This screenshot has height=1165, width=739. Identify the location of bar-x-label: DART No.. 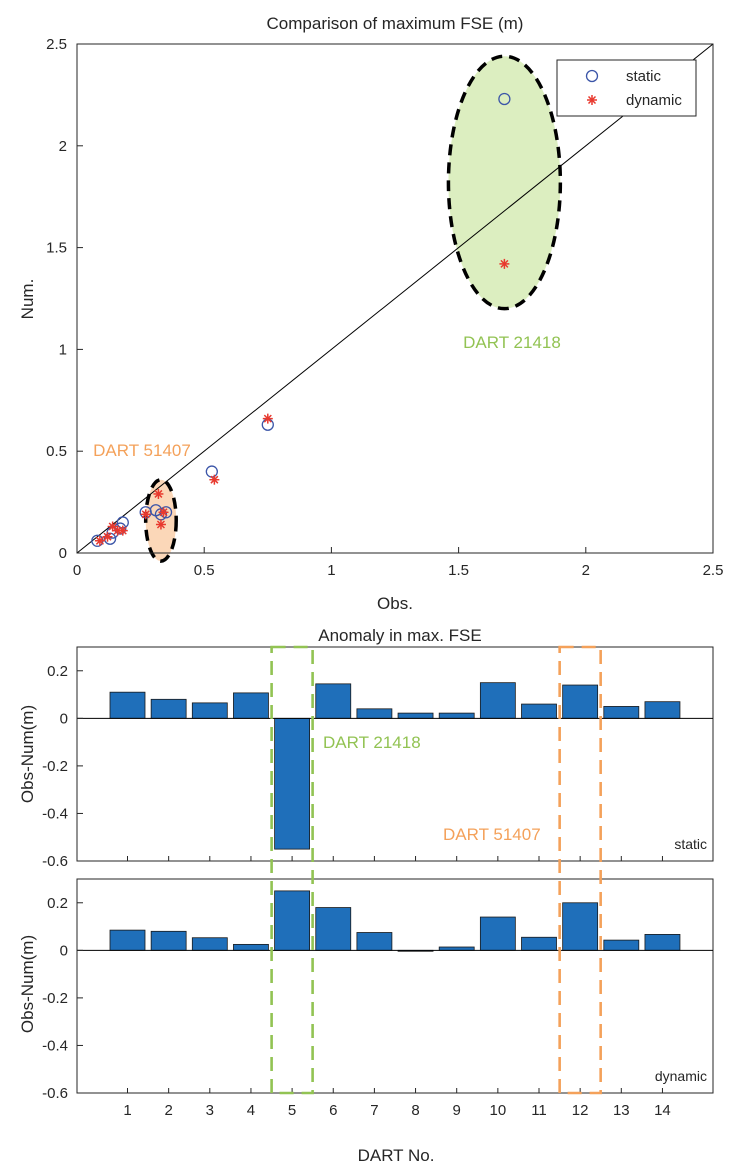
(396, 1155).